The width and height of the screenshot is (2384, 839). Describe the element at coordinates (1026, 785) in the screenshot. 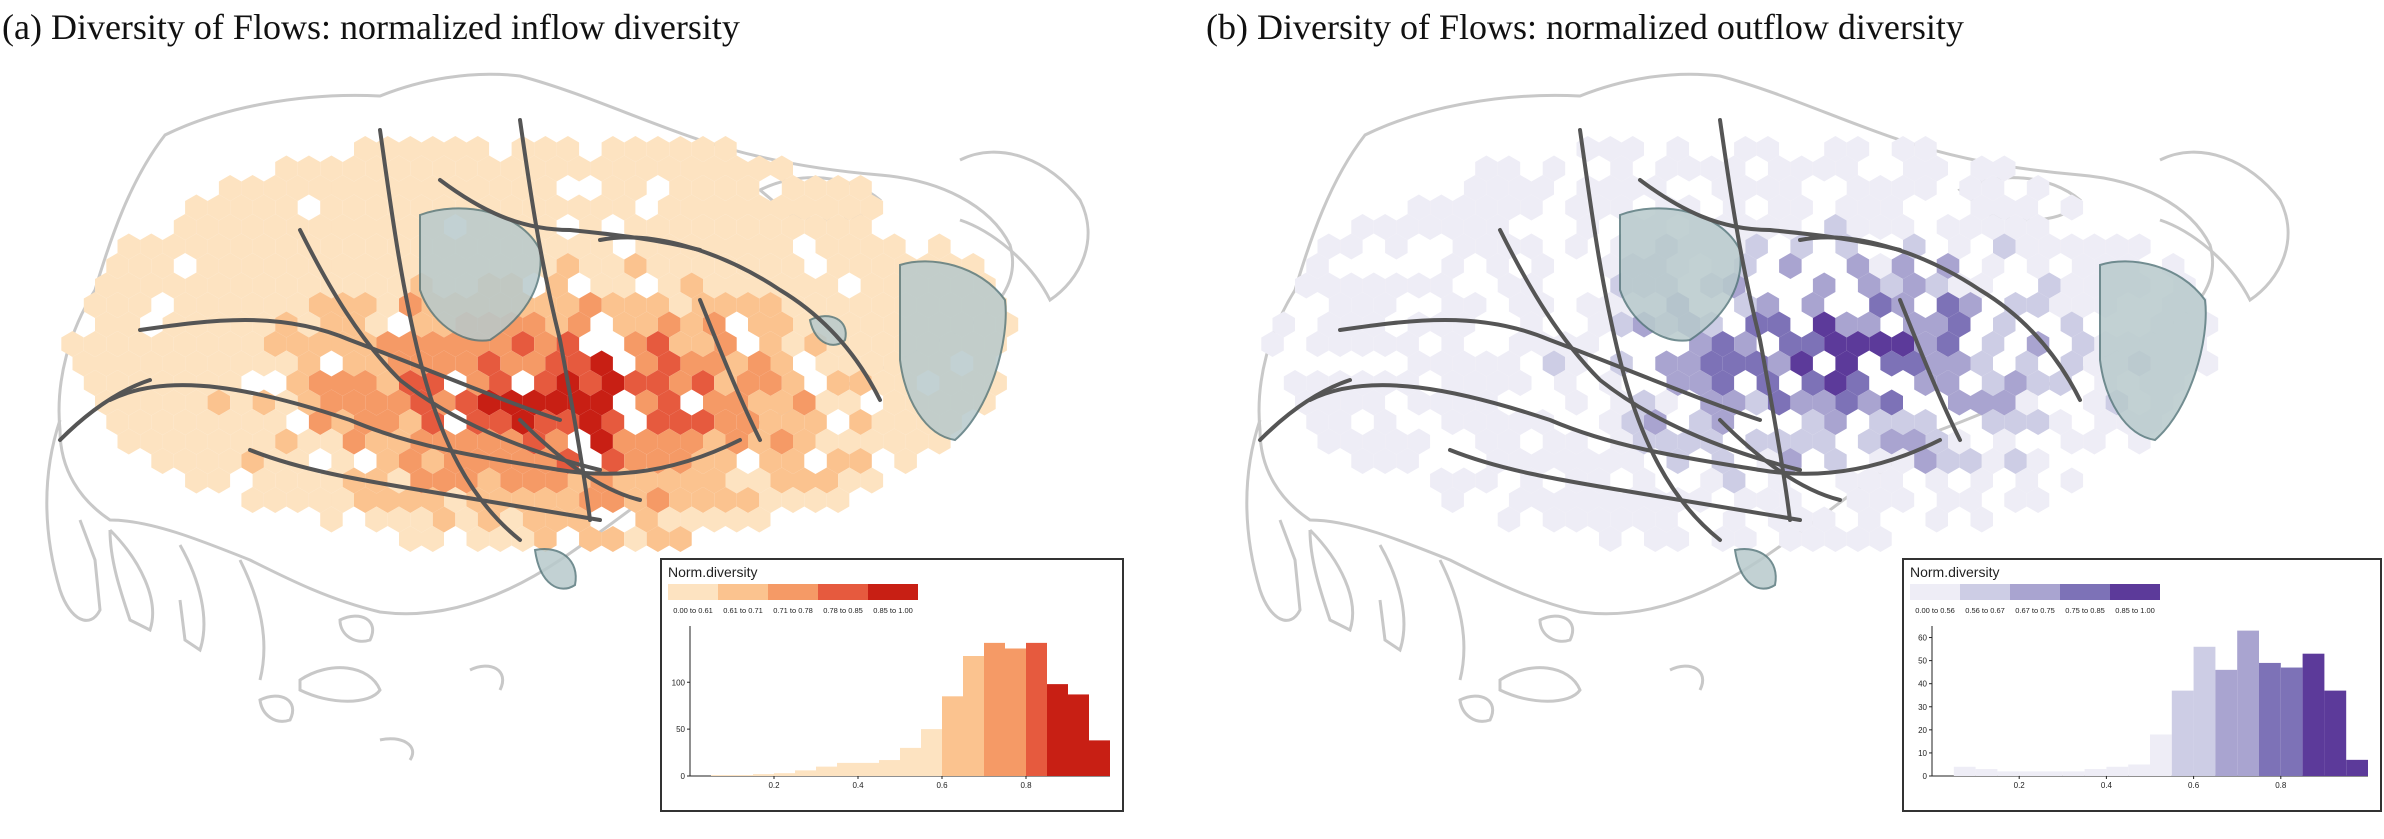

I see `hist-x-tick-label: 0.8` at that location.